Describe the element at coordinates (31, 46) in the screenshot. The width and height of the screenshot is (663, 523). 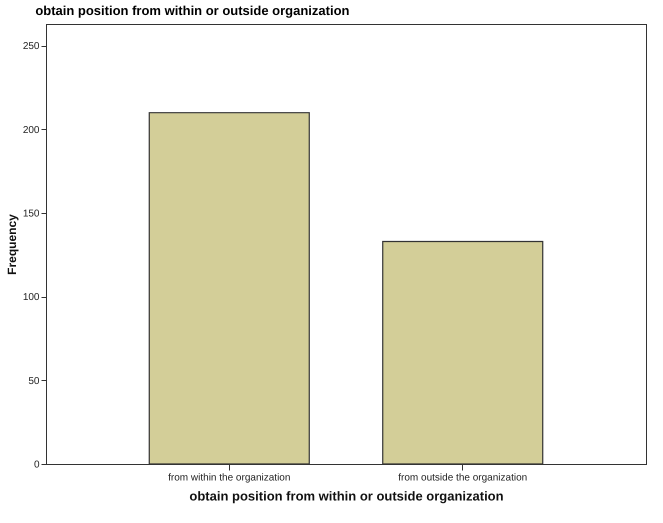
I see `y-tick-label: 250` at that location.